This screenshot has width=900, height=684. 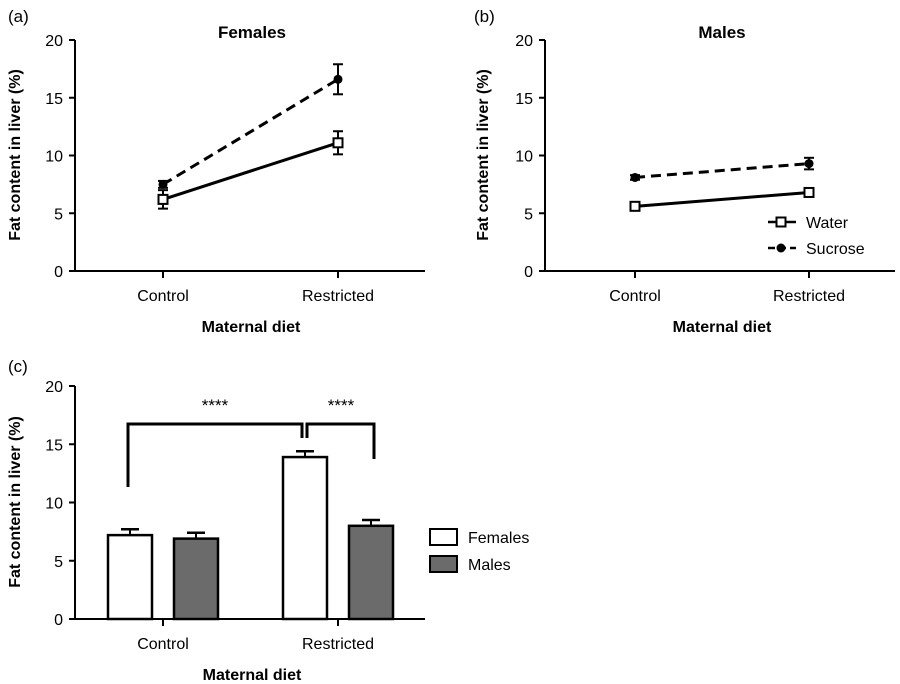 What do you see at coordinates (827, 223) in the screenshot?
I see `legend-water-label: Water` at bounding box center [827, 223].